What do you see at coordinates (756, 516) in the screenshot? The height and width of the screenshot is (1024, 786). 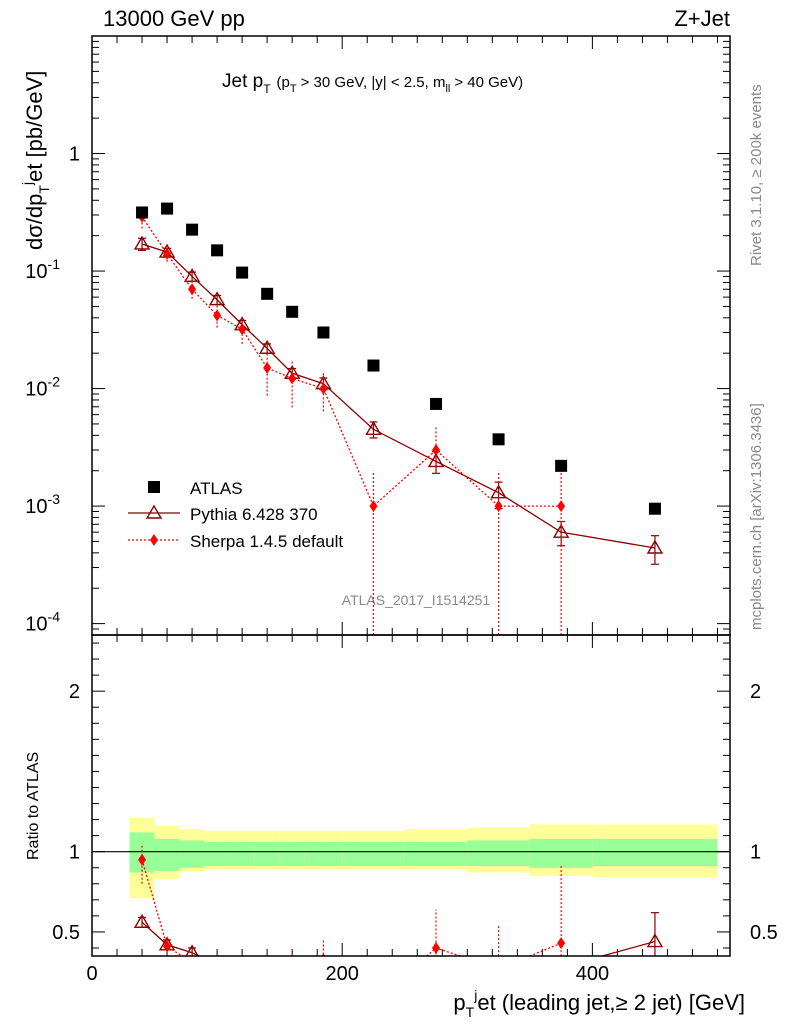 I see `mcplots-label: mcplots.cern.ch [arXiv:1306.3436]` at bounding box center [756, 516].